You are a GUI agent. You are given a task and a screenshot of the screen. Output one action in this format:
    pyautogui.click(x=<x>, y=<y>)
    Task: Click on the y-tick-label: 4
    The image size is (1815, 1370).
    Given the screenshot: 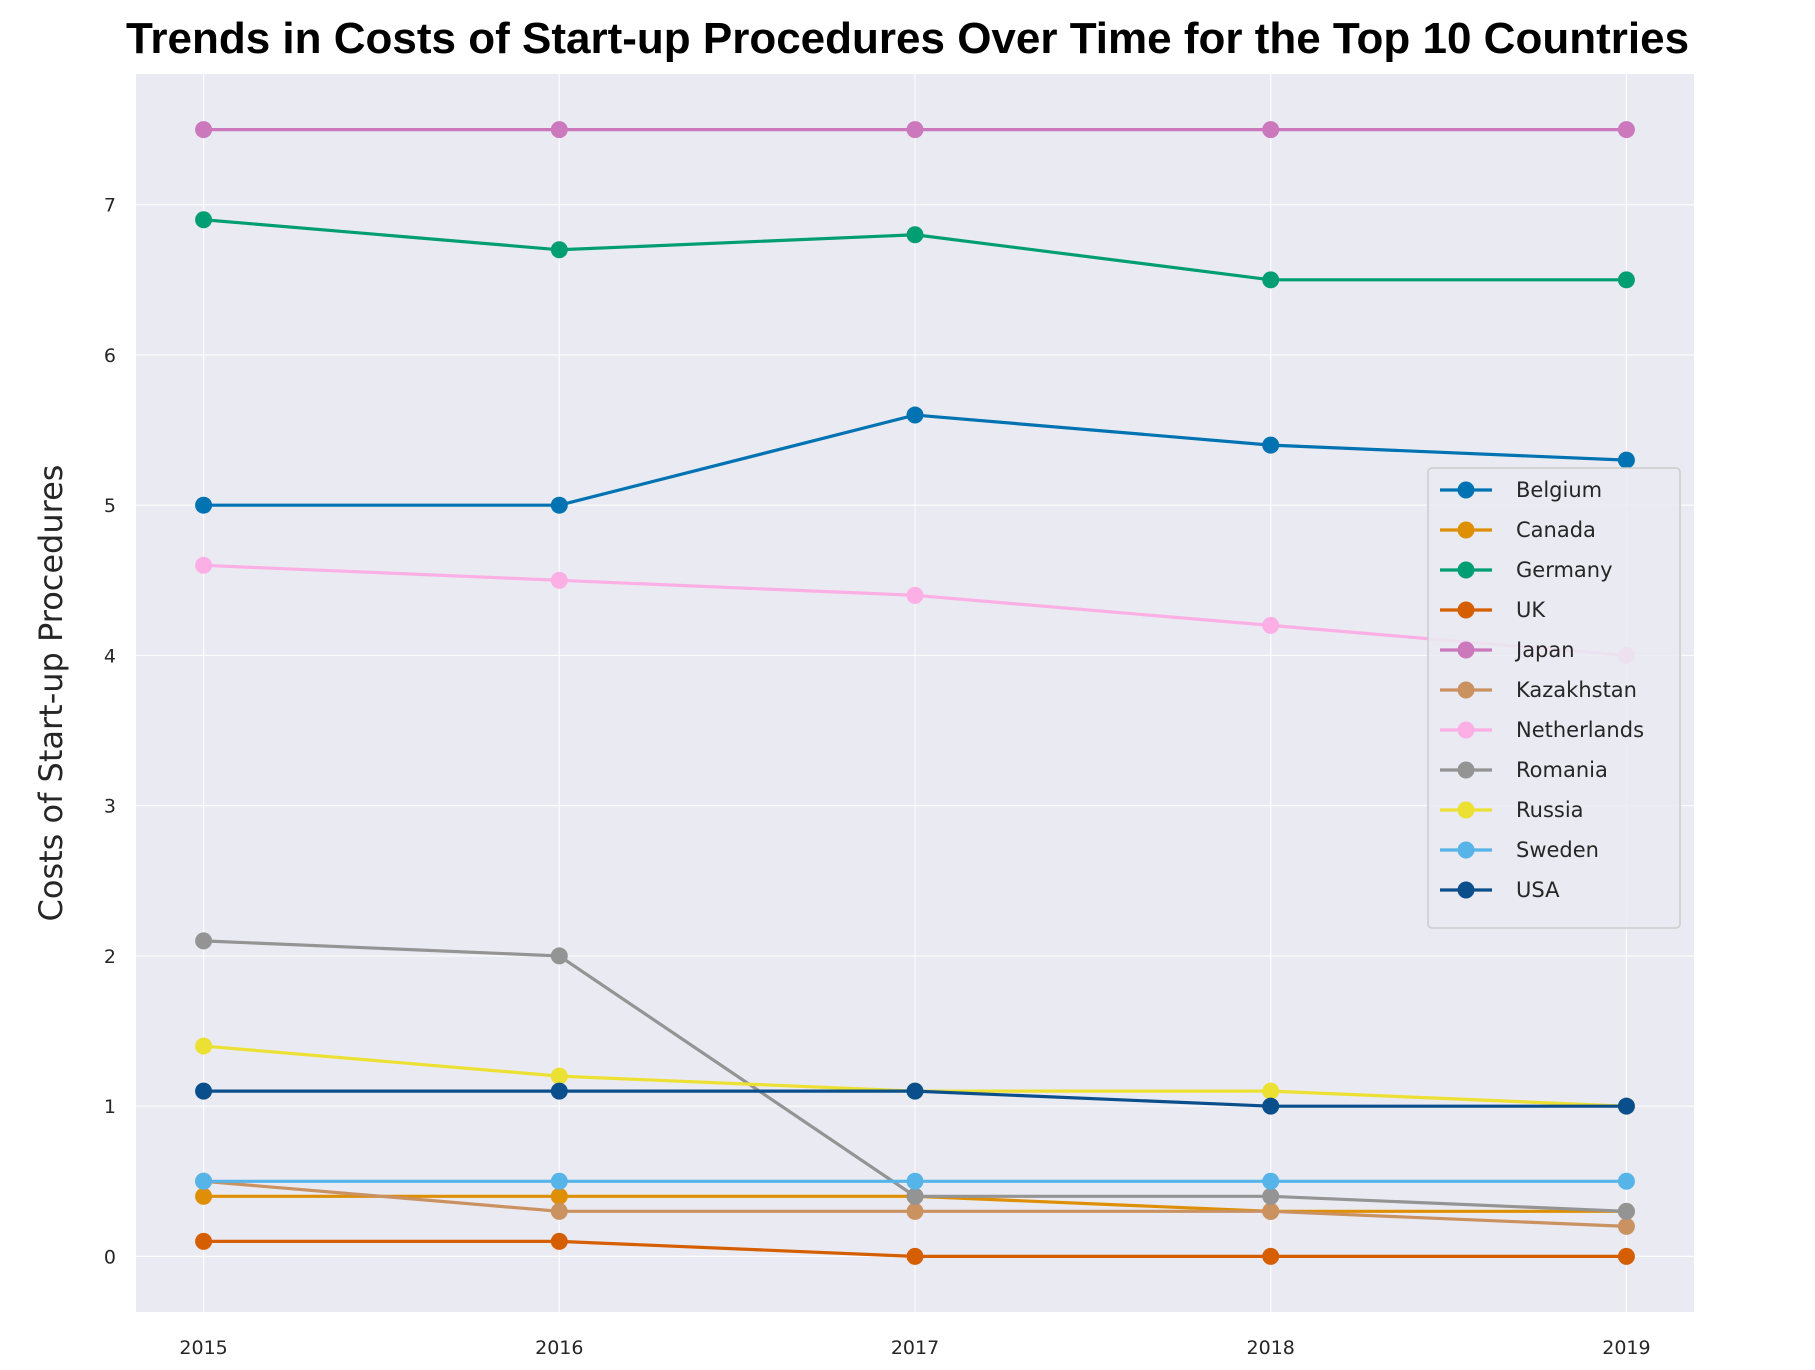 What is the action you would take?
    pyautogui.click(x=110, y=656)
    